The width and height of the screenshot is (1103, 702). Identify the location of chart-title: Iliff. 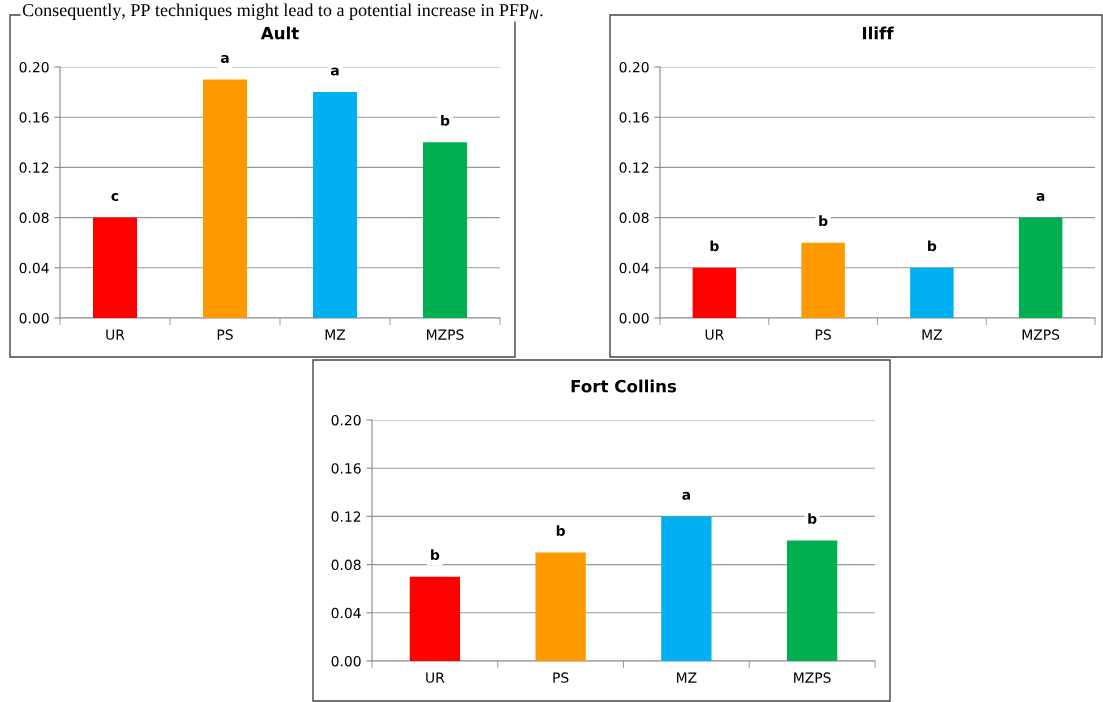
(878, 33).